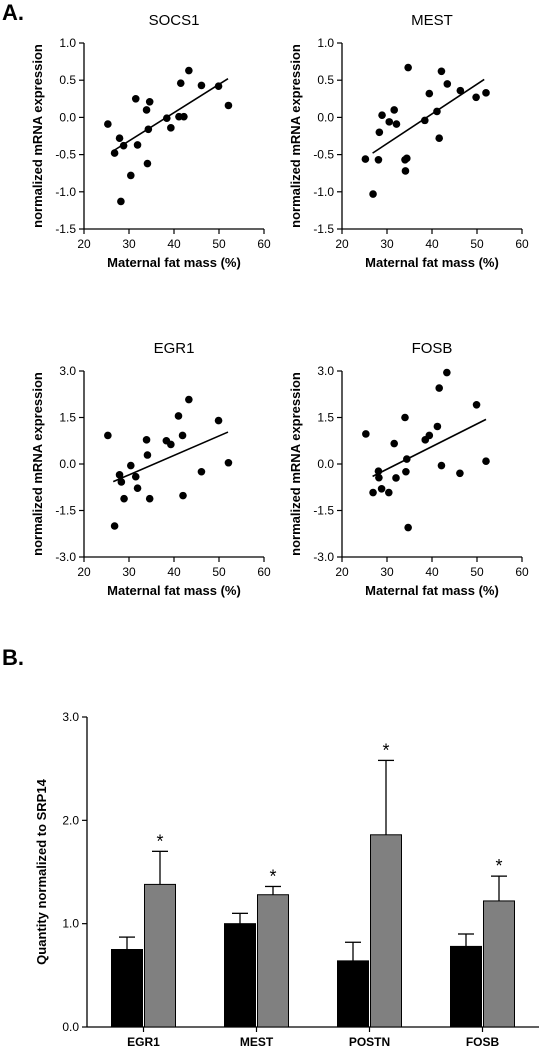 Image resolution: width=552 pixels, height=1050 pixels. I want to click on chart-title: FOSB, so click(432, 348).